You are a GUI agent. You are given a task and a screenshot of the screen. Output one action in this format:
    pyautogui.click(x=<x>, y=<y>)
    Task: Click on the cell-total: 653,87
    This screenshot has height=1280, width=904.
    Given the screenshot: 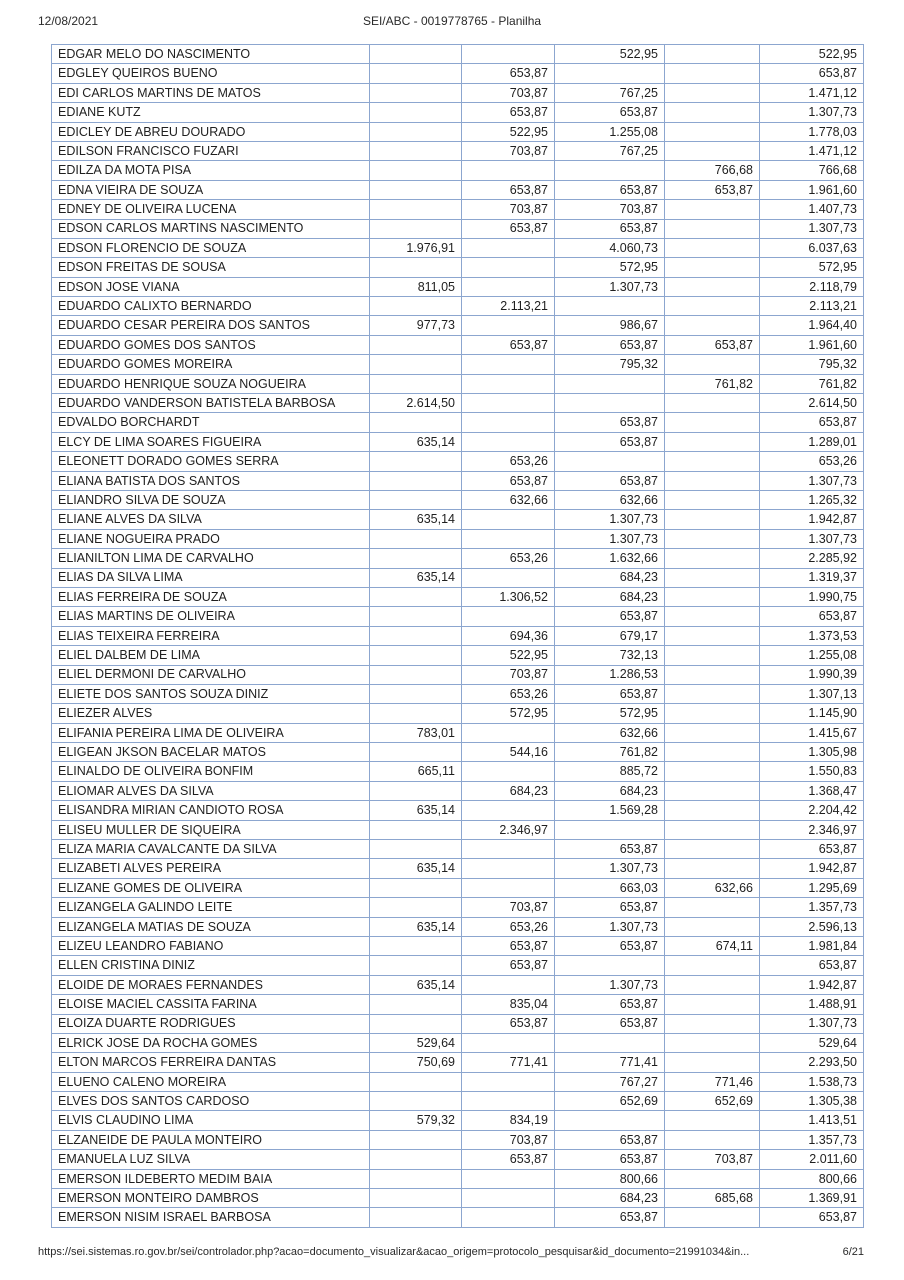 What is the action you would take?
    pyautogui.click(x=811, y=1217)
    